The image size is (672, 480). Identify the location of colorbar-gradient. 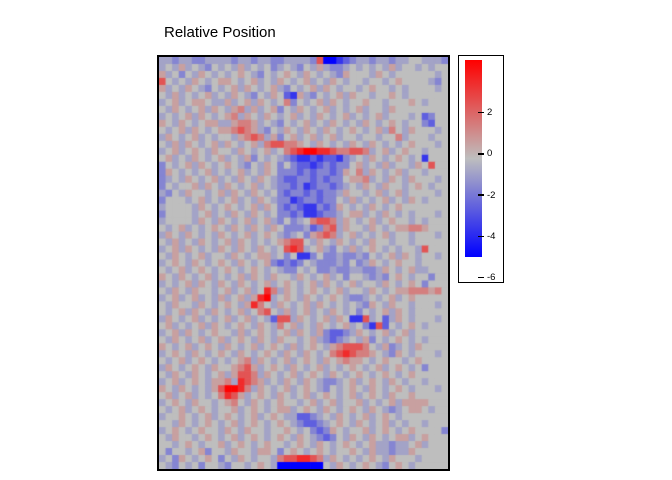
(473, 158).